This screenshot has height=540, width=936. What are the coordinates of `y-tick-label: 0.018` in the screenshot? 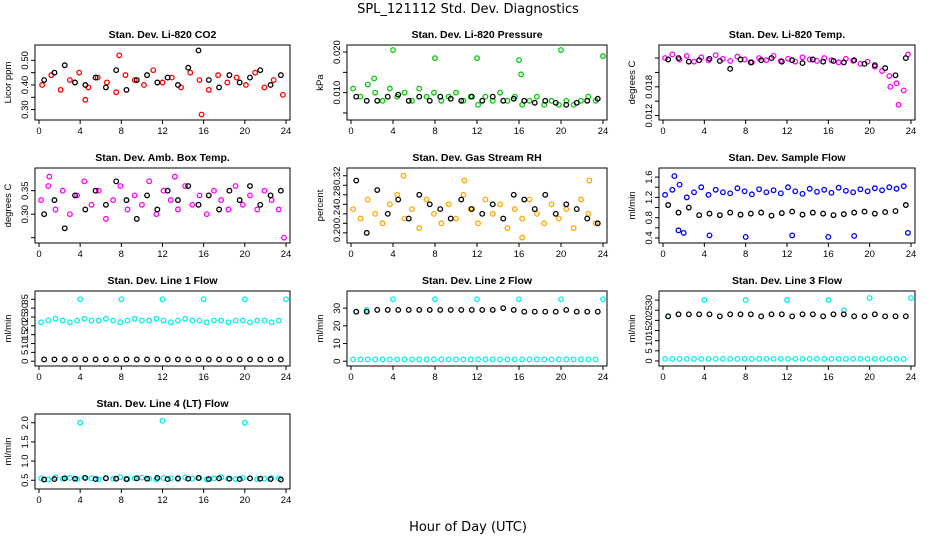 It's located at (649, 87).